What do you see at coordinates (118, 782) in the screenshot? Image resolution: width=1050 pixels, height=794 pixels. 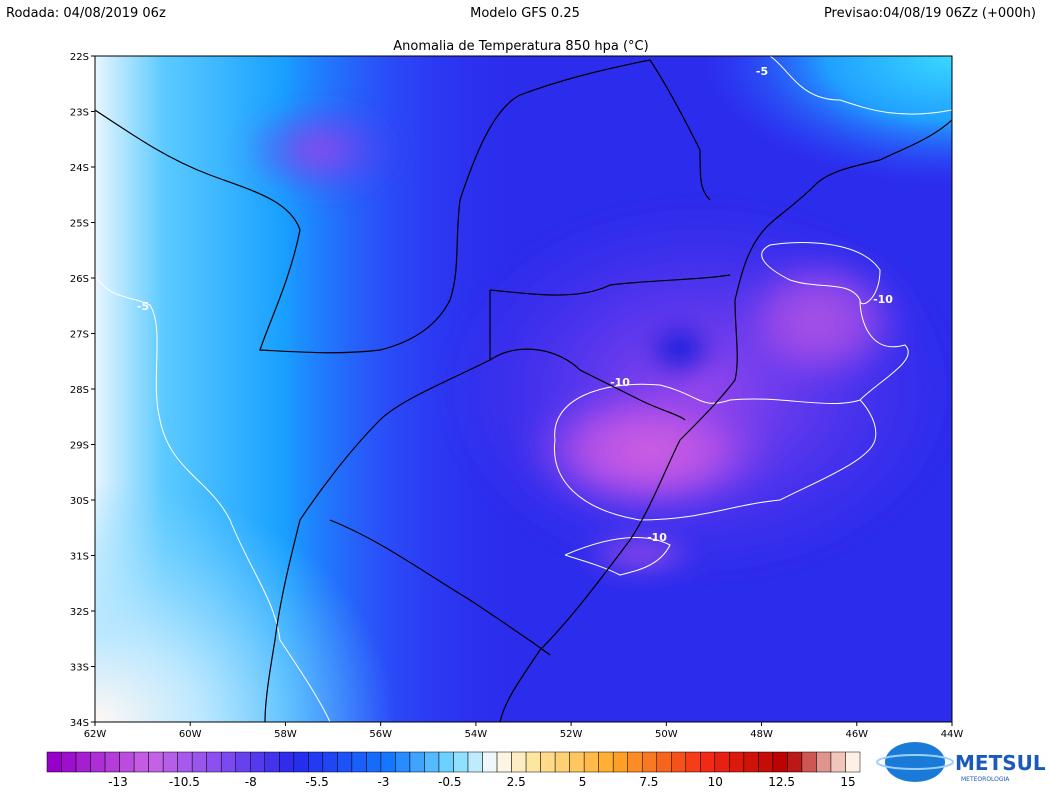 I see `colorbar-label: -13` at bounding box center [118, 782].